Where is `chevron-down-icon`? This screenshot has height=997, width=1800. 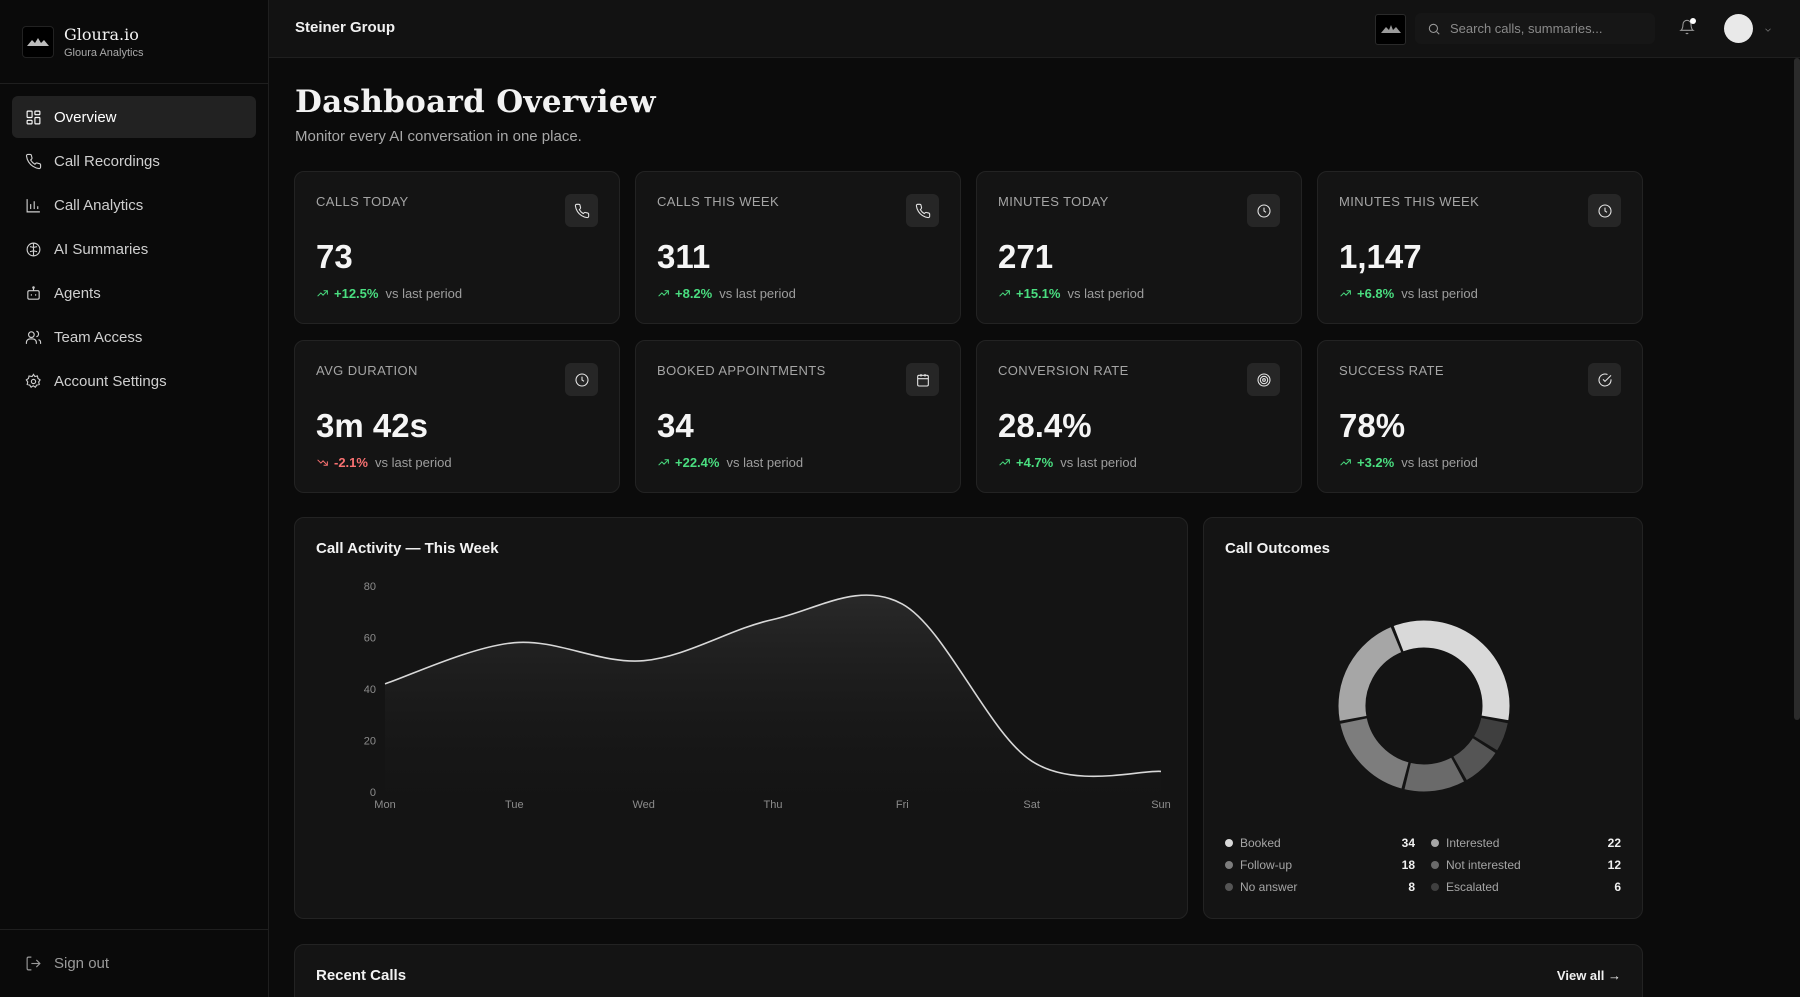
chevron-down-icon is located at coordinates (1768, 27).